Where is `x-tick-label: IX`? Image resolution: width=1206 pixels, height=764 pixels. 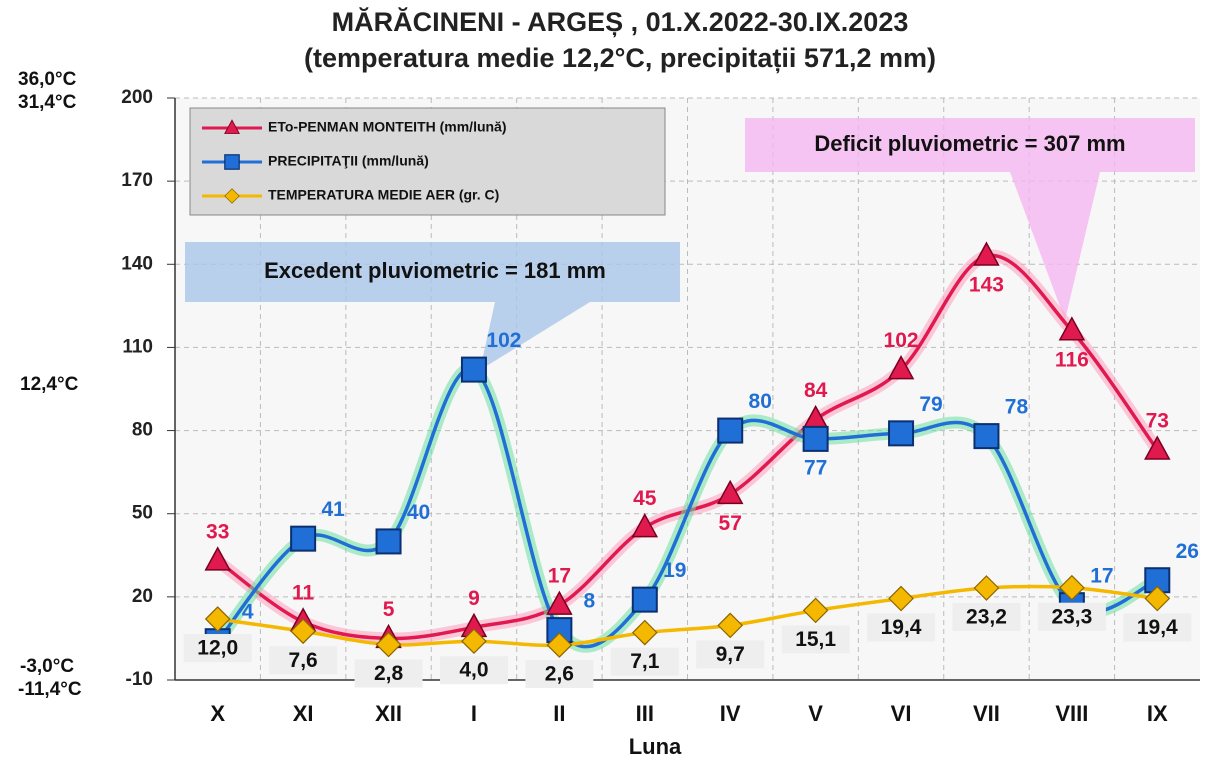 x-tick-label: IX is located at coordinates (1157, 713).